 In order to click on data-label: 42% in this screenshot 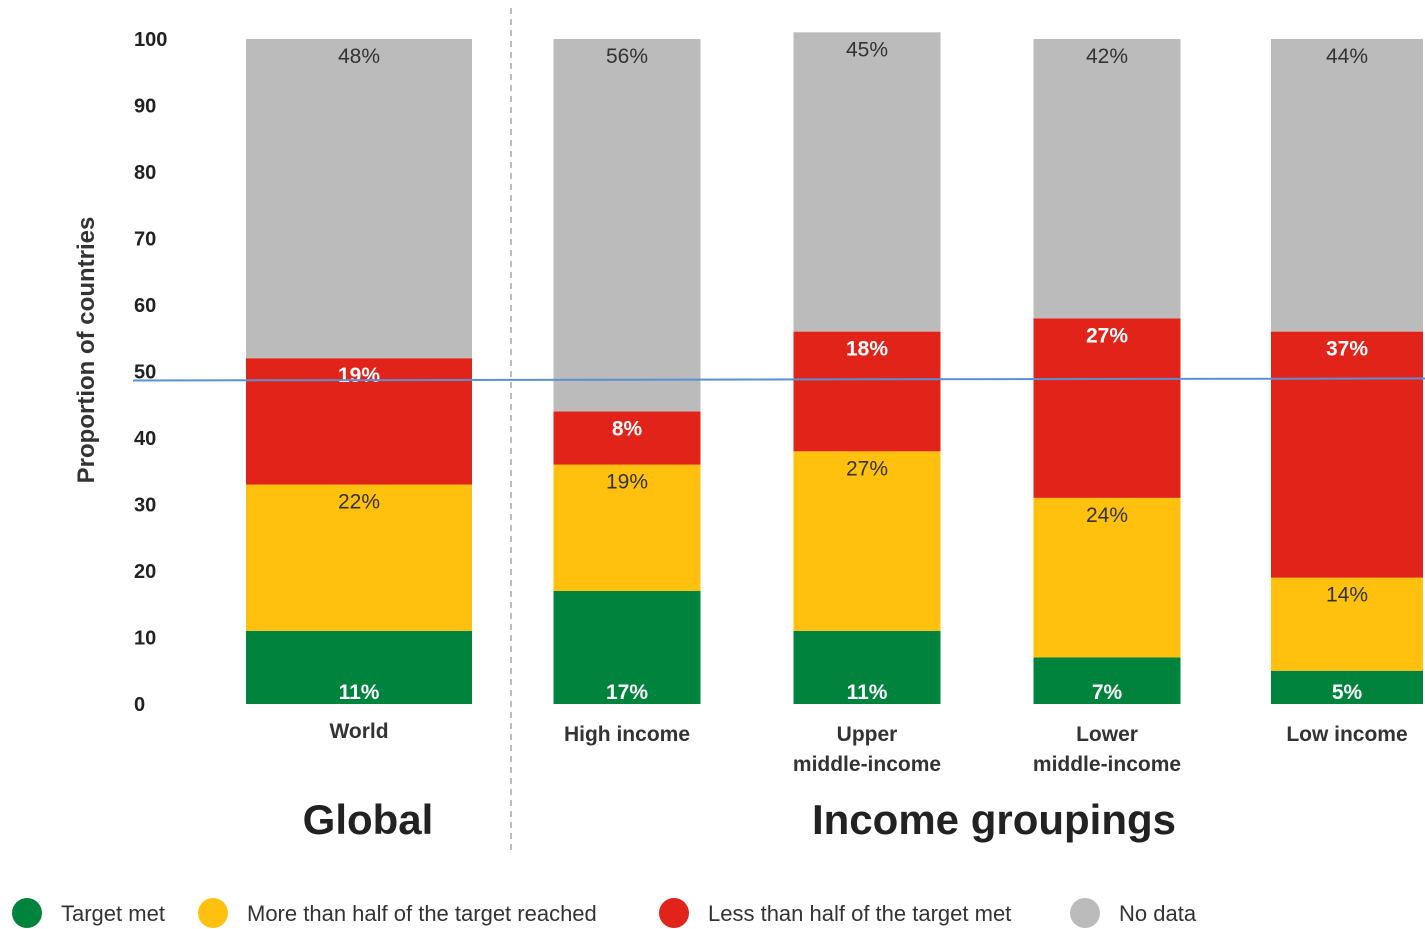, I will do `click(1107, 56)`.